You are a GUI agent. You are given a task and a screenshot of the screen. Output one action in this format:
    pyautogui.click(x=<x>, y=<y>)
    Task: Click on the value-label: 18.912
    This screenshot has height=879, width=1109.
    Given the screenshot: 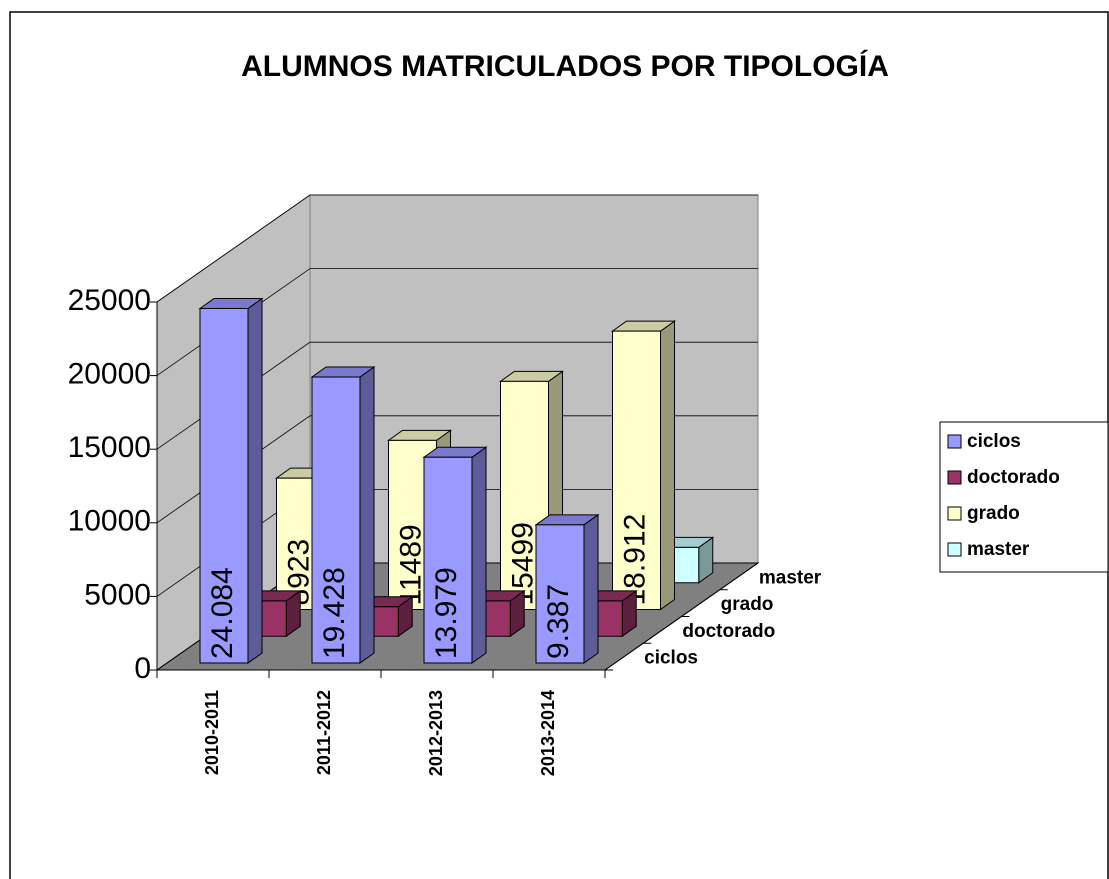 What is the action you would take?
    pyautogui.click(x=634, y=560)
    